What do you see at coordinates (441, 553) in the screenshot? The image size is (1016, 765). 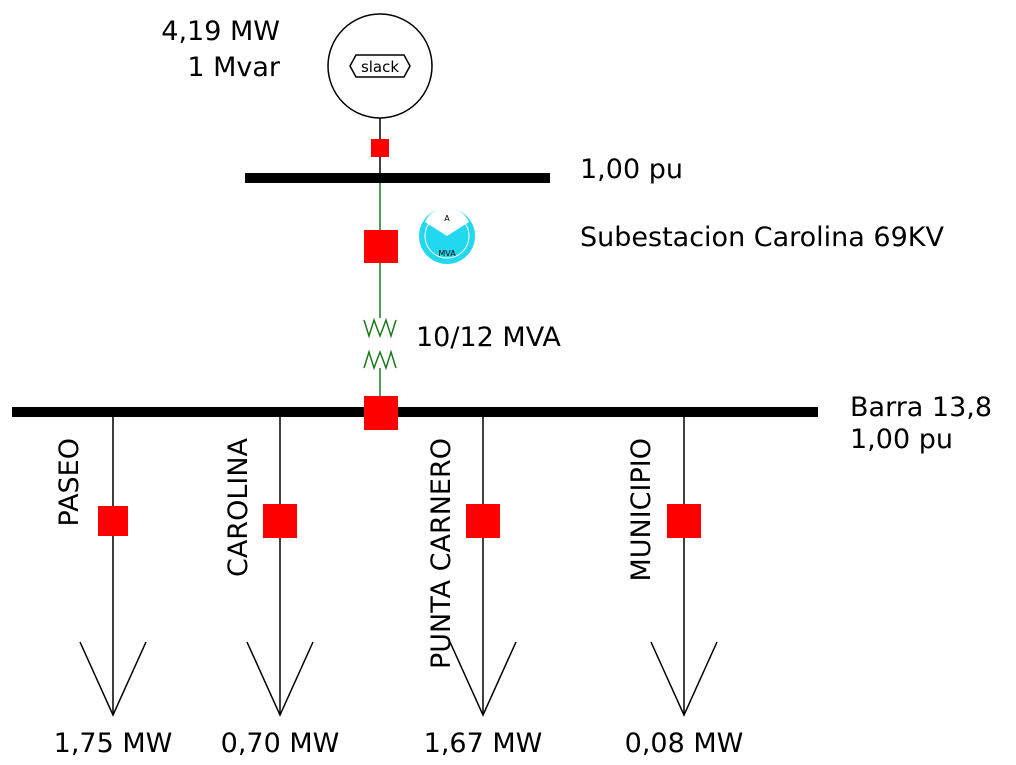 I see `load-name: PUNTA CARNERO` at bounding box center [441, 553].